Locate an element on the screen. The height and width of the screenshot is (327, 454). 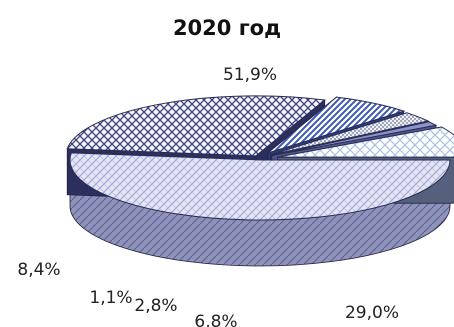
data-label: 8,4% is located at coordinates (38, 270).